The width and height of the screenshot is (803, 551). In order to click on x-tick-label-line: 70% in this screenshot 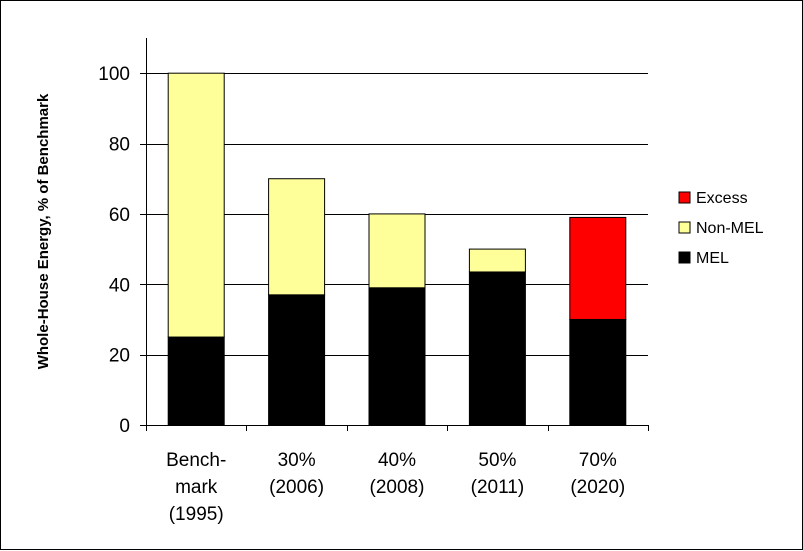, I will do `click(598, 460)`.